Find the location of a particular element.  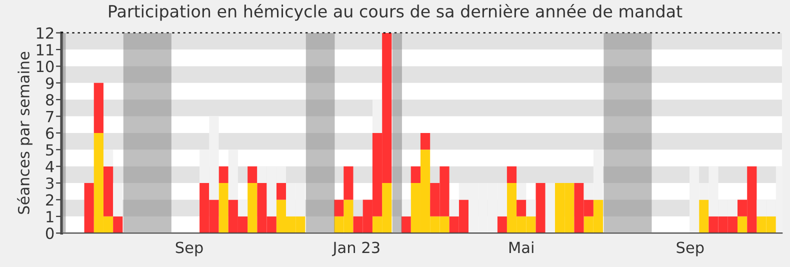

y-tick-label: 12 is located at coordinates (45, 33).